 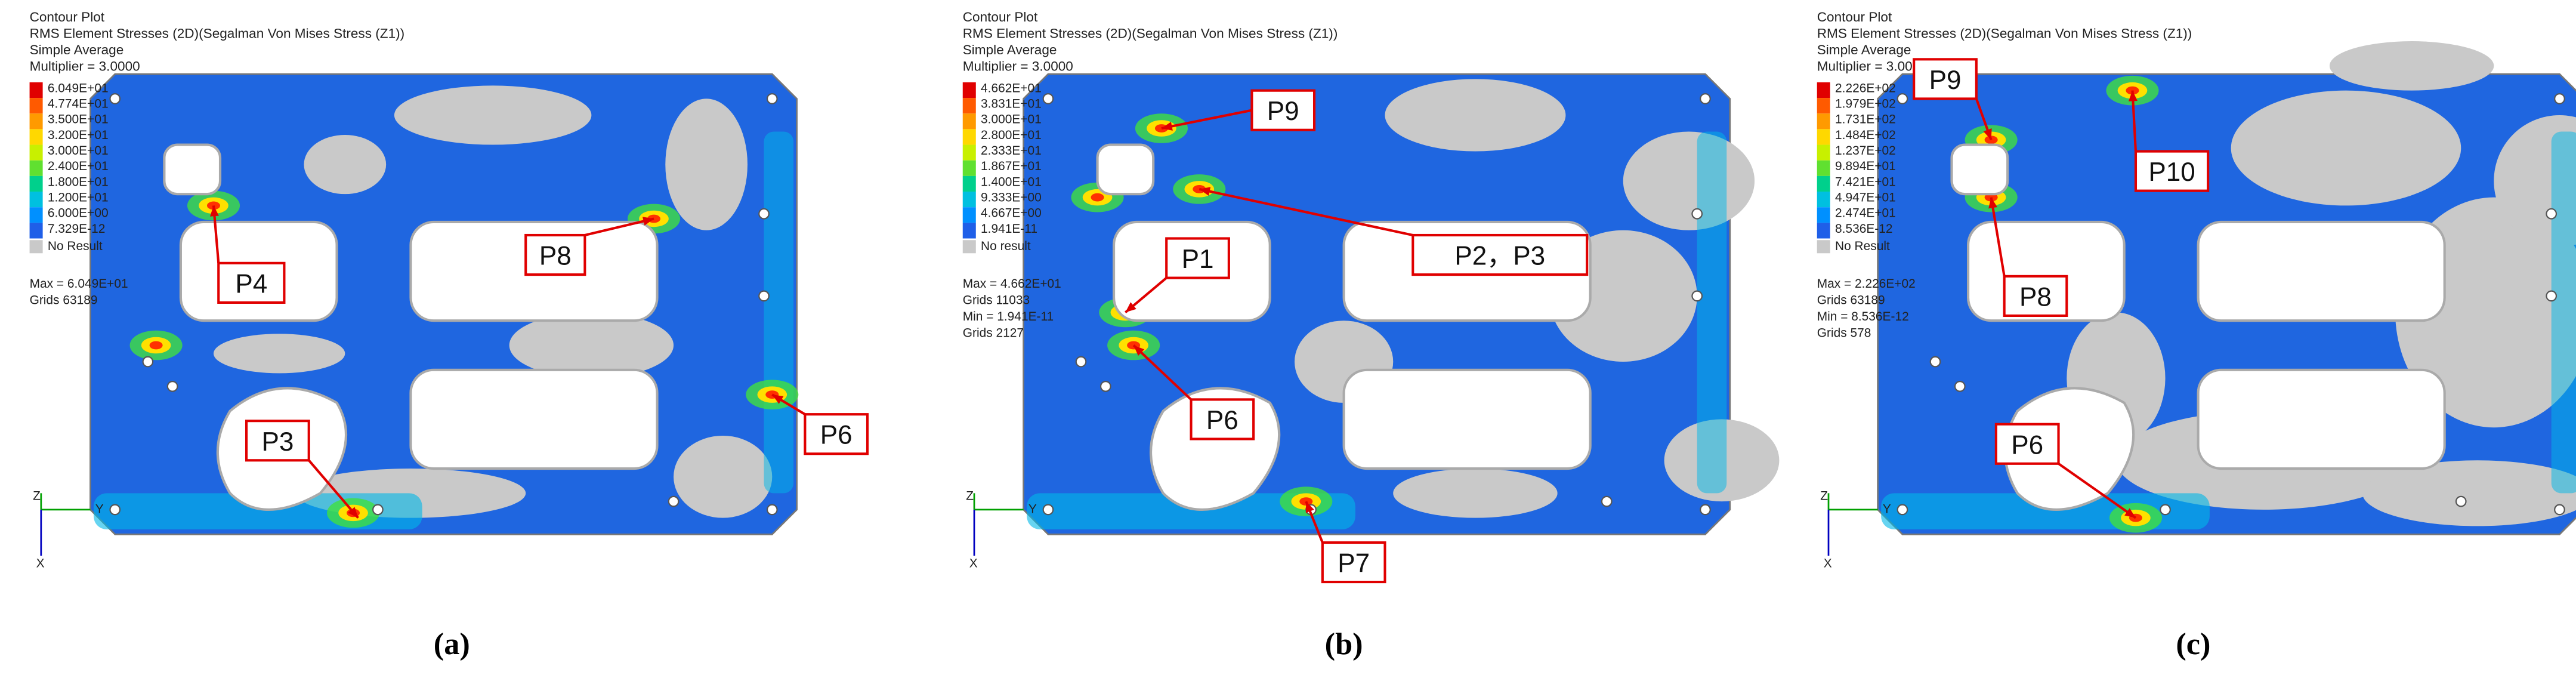 What do you see at coordinates (1011, 135) in the screenshot?
I see `legend-label: 2.800E+01` at bounding box center [1011, 135].